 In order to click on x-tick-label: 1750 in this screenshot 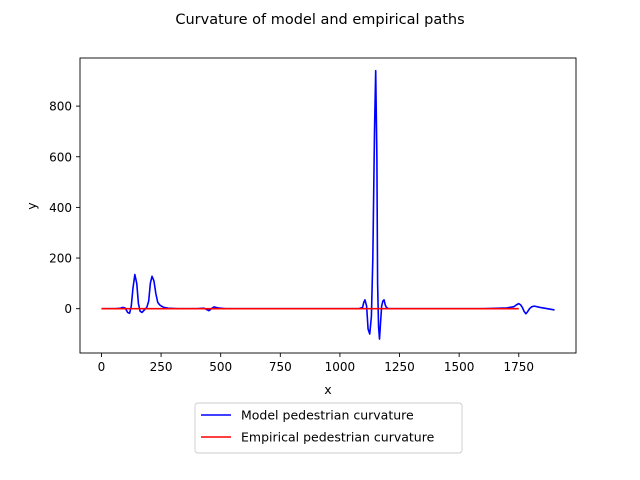, I will do `click(518, 367)`.